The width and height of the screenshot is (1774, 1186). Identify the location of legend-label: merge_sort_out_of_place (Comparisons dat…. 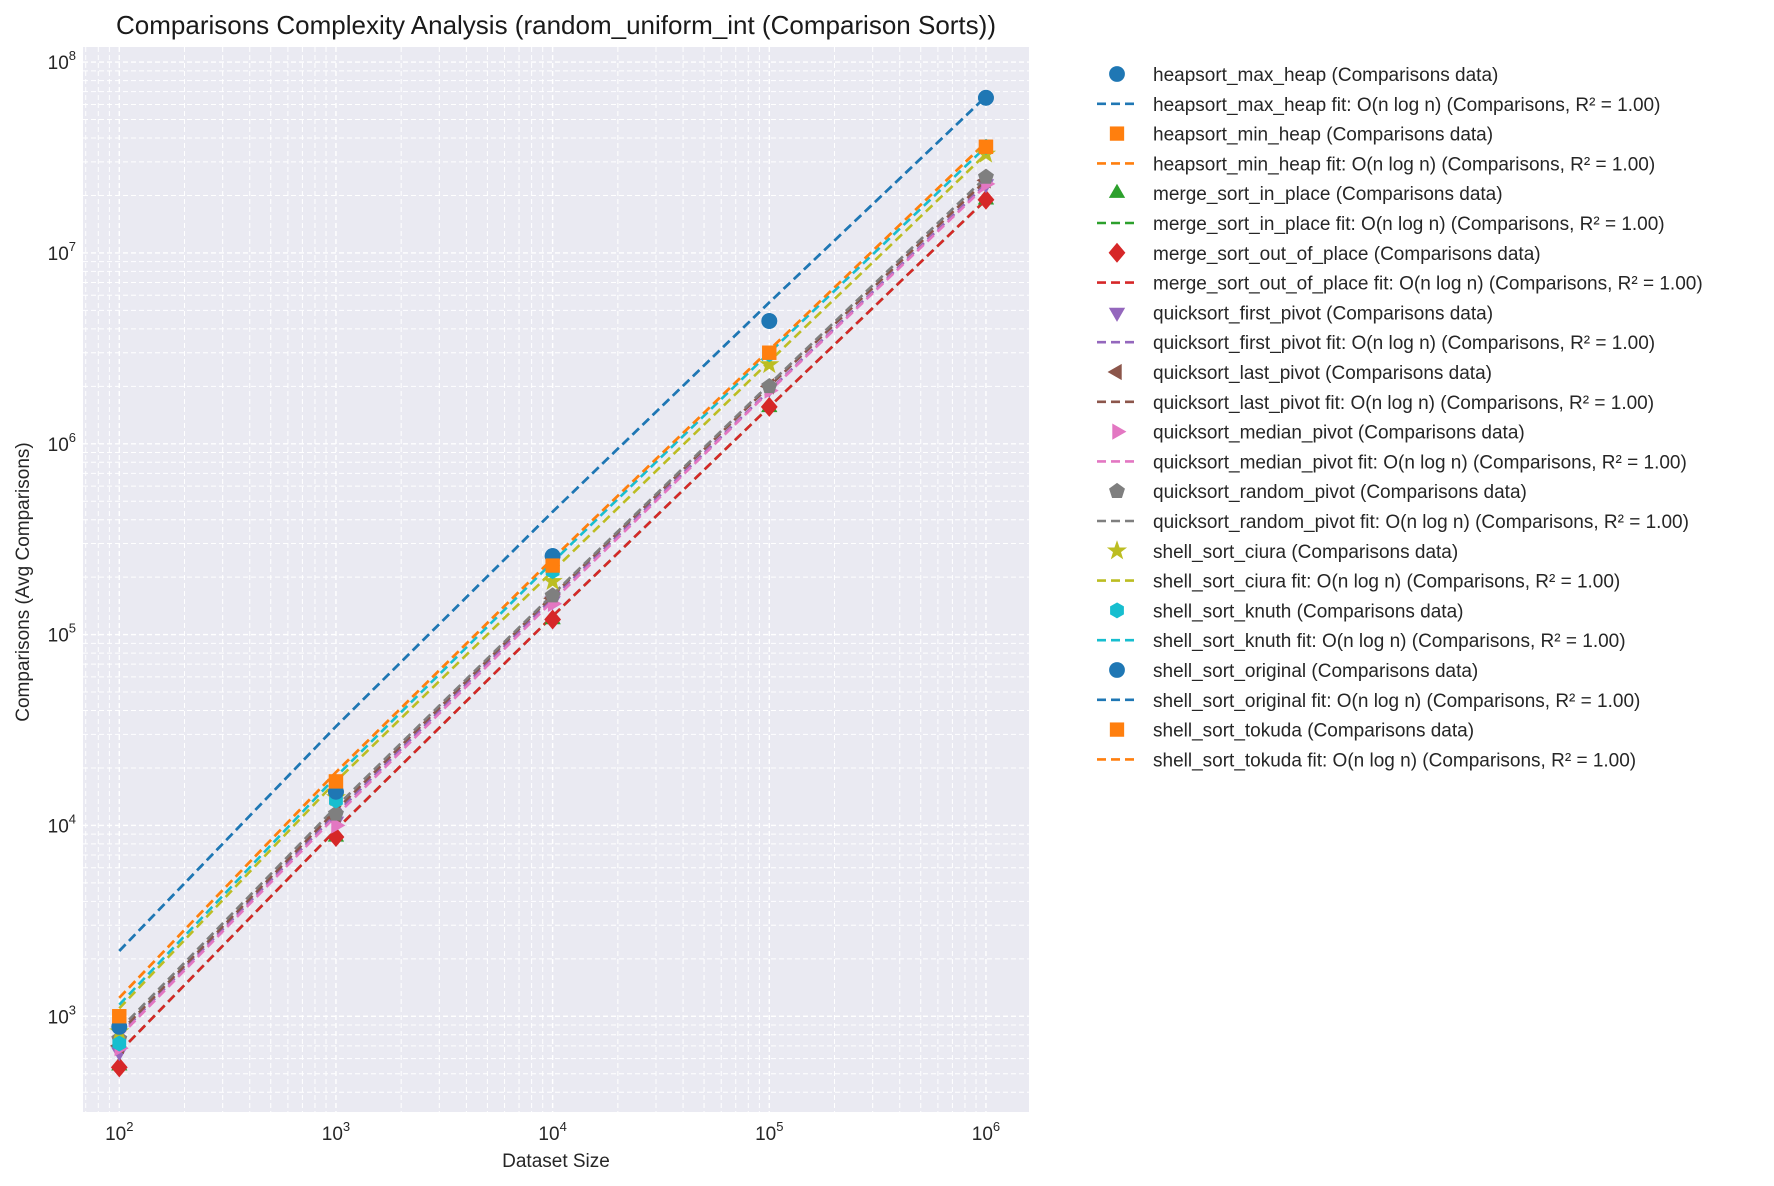
(1347, 254).